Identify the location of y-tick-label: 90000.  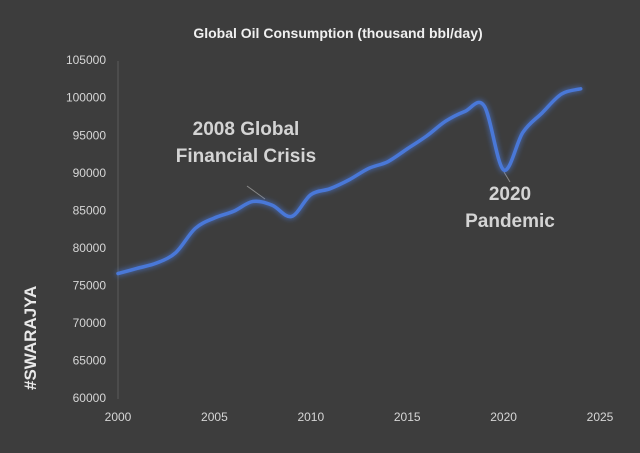
(90, 173).